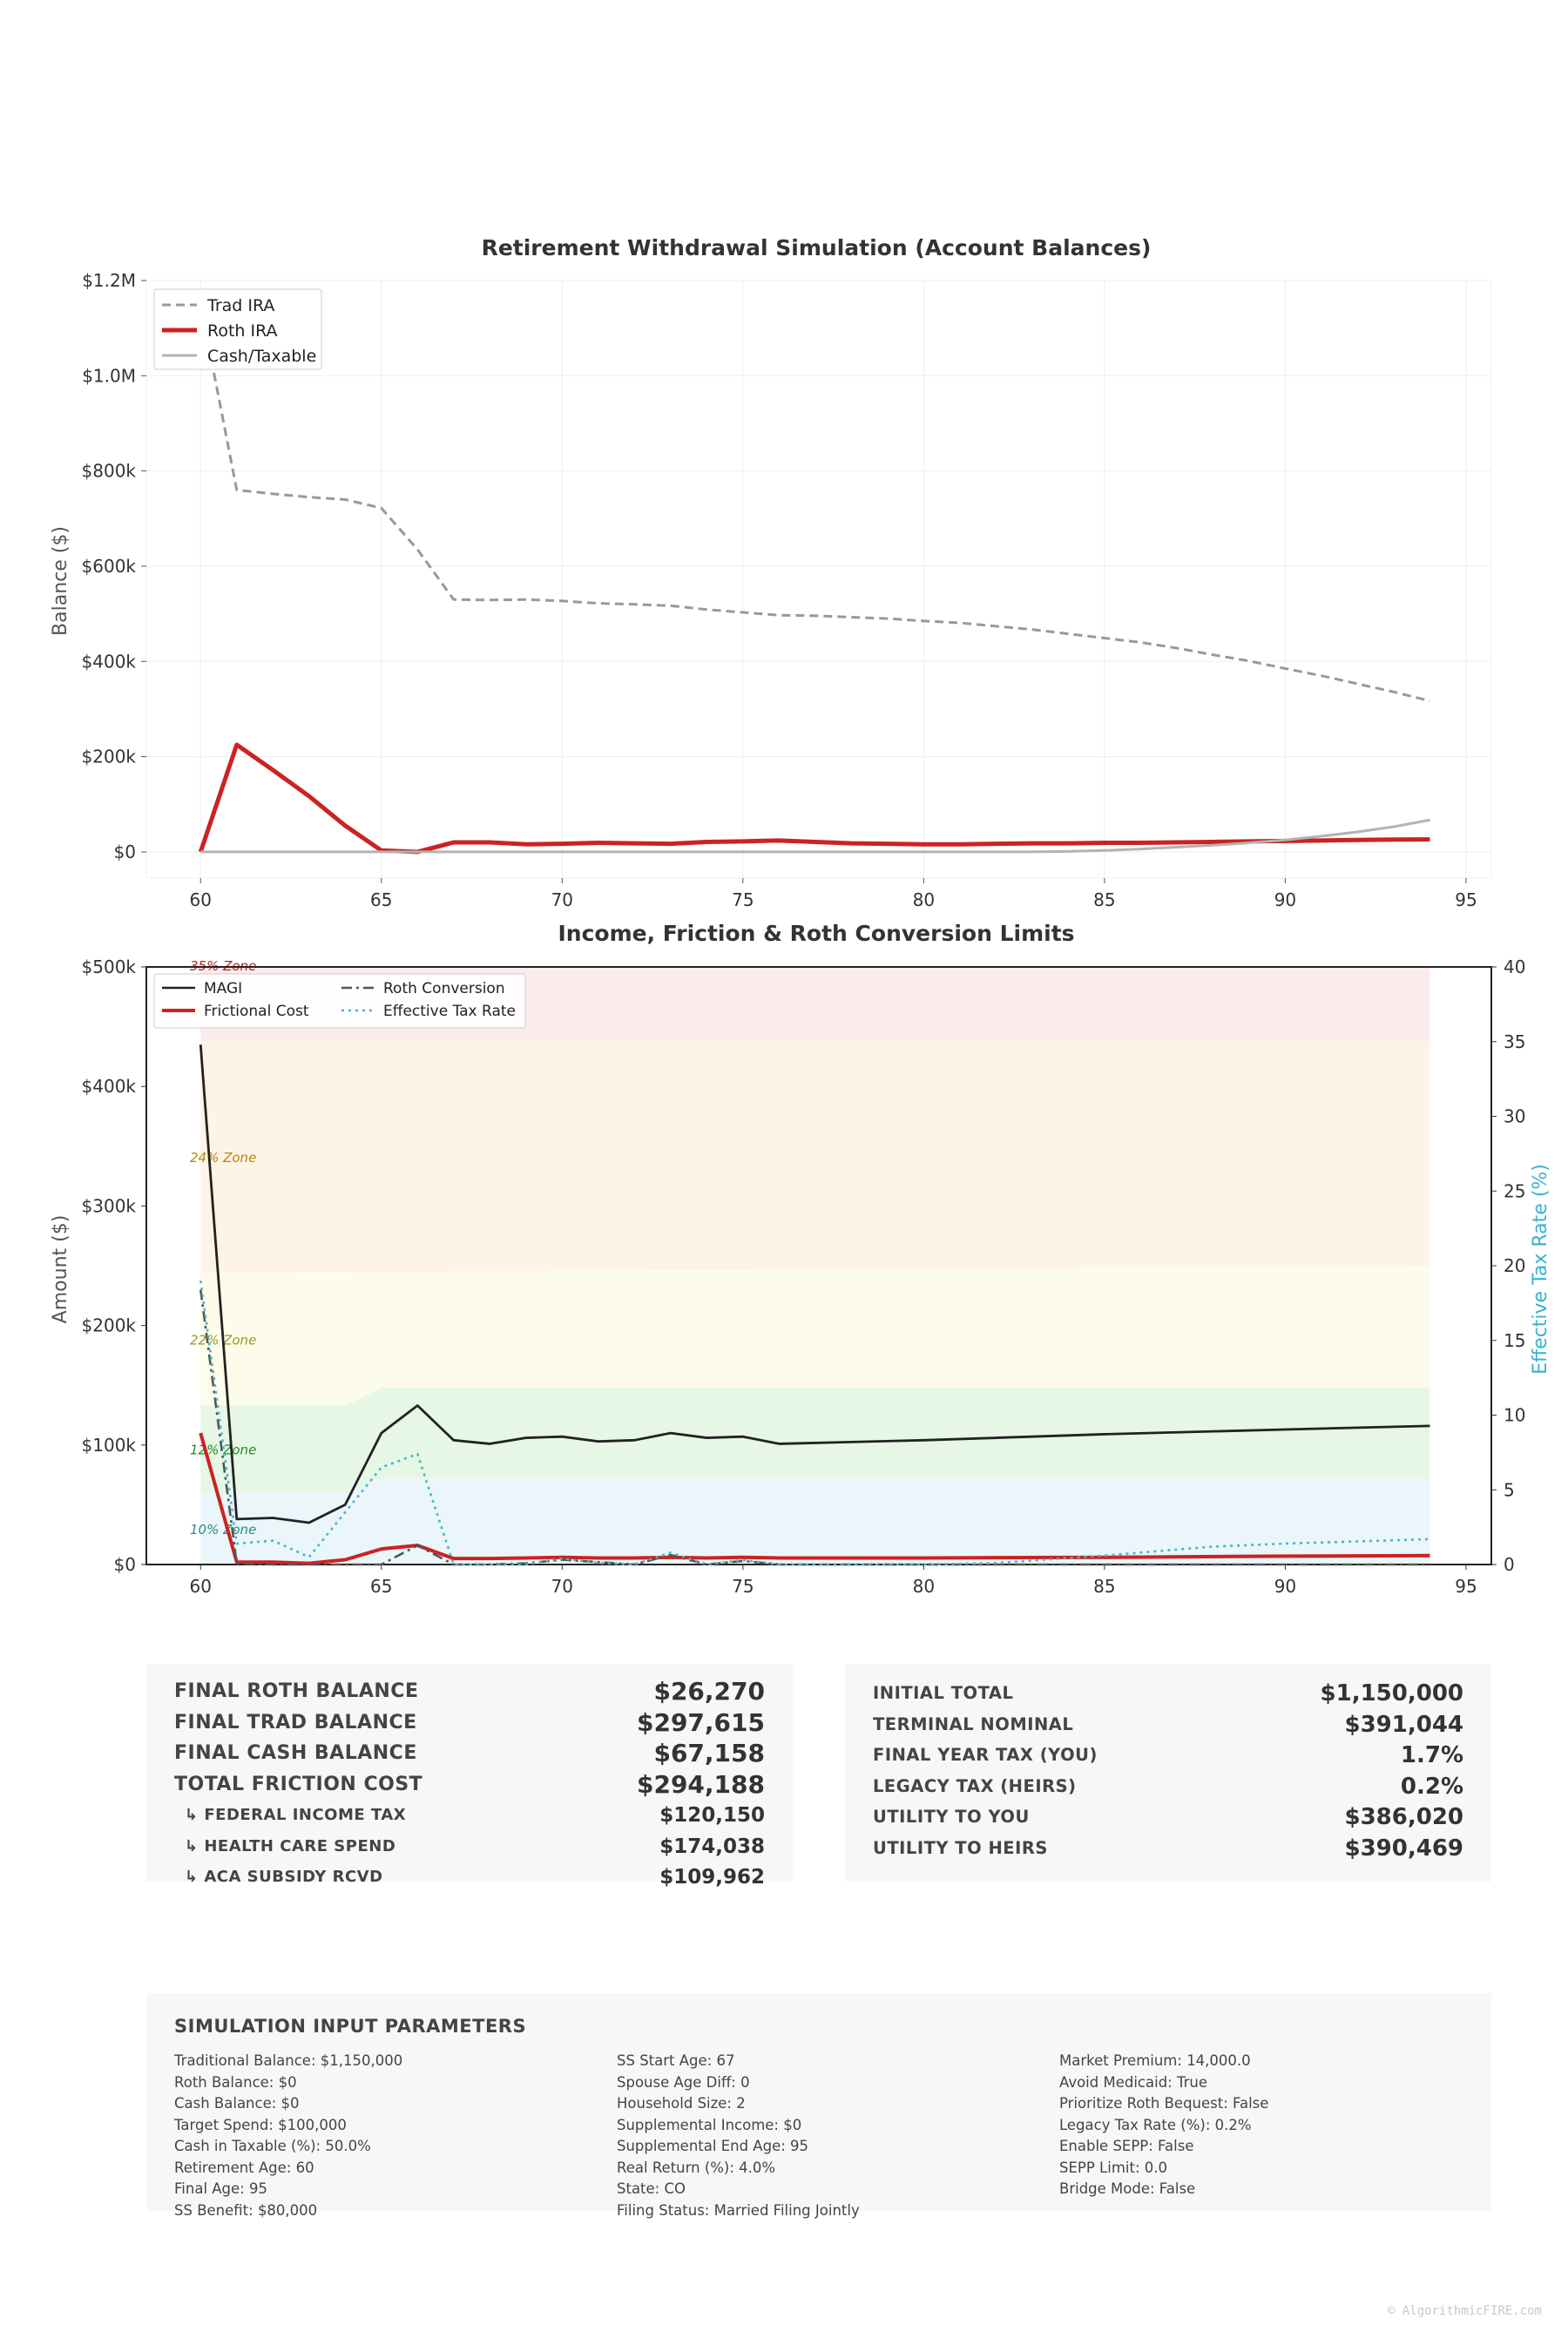 Image resolution: width=1568 pixels, height=2352 pixels. Describe the element at coordinates (974, 1723) in the screenshot. I see `summary-label: TERMINAL NOMINAL` at that location.